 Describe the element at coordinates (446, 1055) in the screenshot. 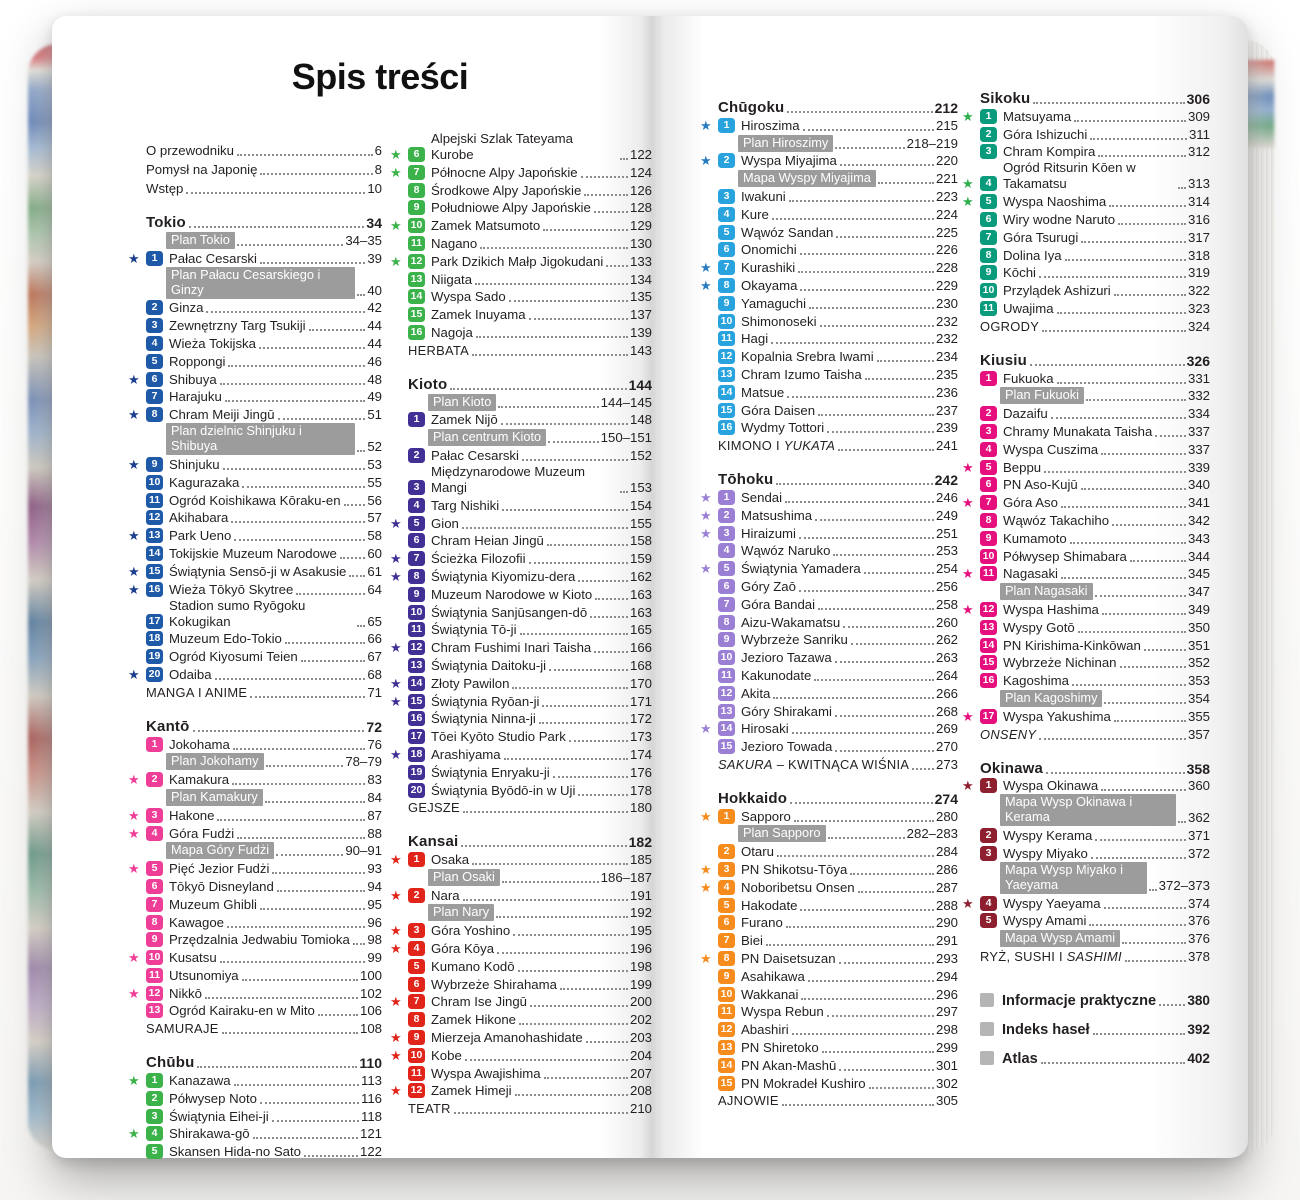

I see `entry-label: Kobe` at that location.